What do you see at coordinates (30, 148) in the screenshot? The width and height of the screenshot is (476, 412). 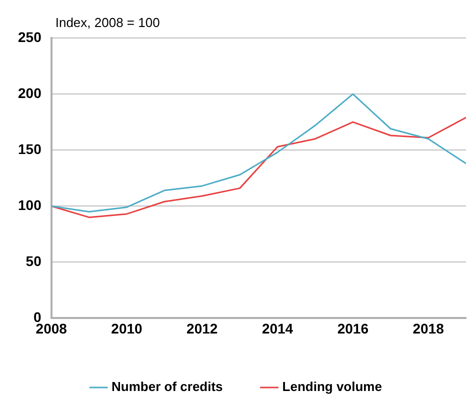 I see `y-tick-label: 150` at bounding box center [30, 148].